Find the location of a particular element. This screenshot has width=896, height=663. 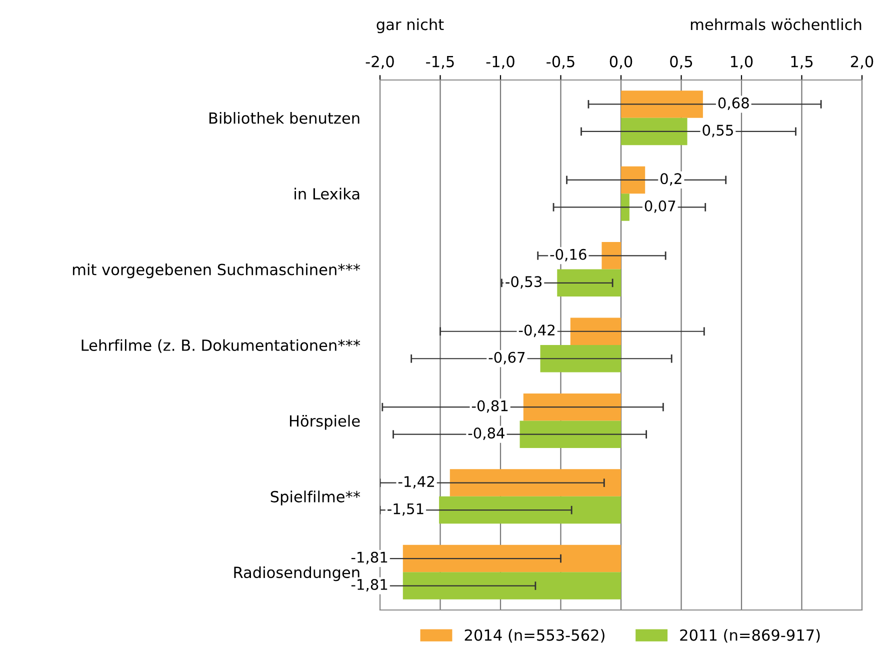

data-label: 0,07 is located at coordinates (660, 206).